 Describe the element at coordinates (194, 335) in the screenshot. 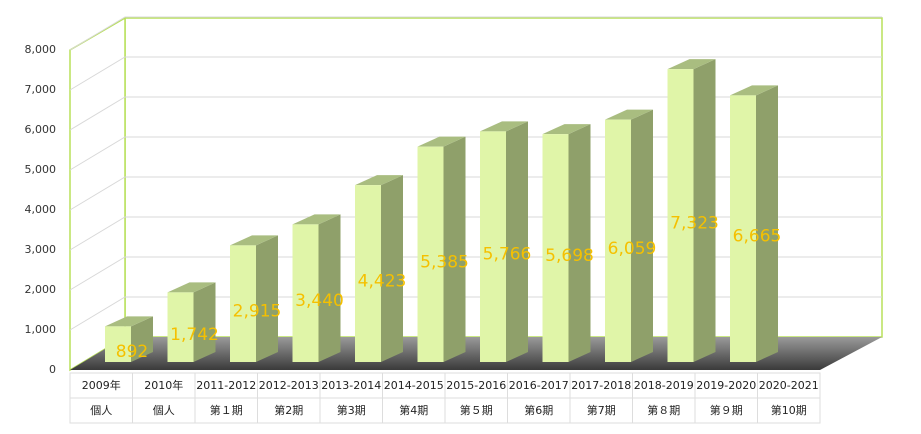

I see `value-label: 1,742` at that location.